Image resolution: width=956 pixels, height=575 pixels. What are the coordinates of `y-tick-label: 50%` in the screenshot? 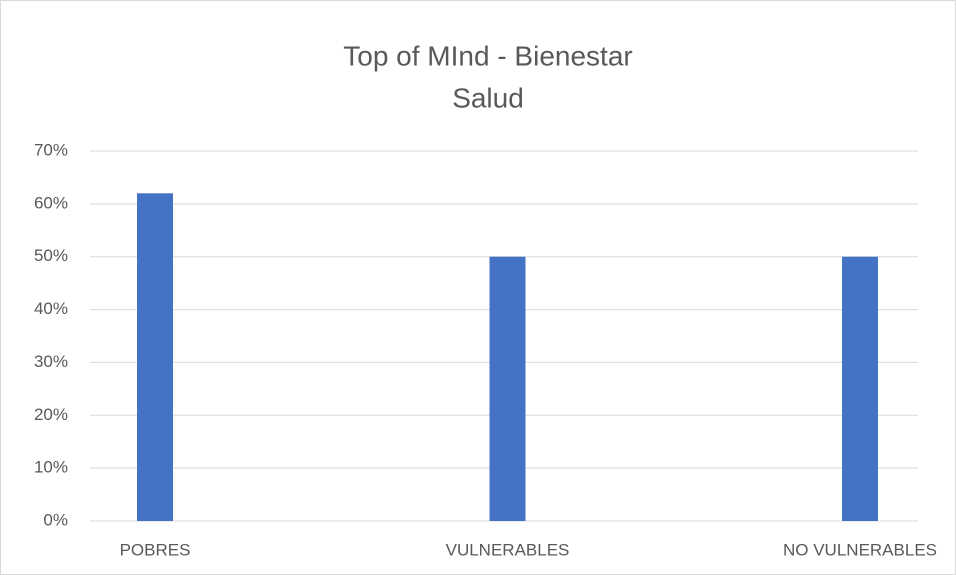 It's located at (51, 255).